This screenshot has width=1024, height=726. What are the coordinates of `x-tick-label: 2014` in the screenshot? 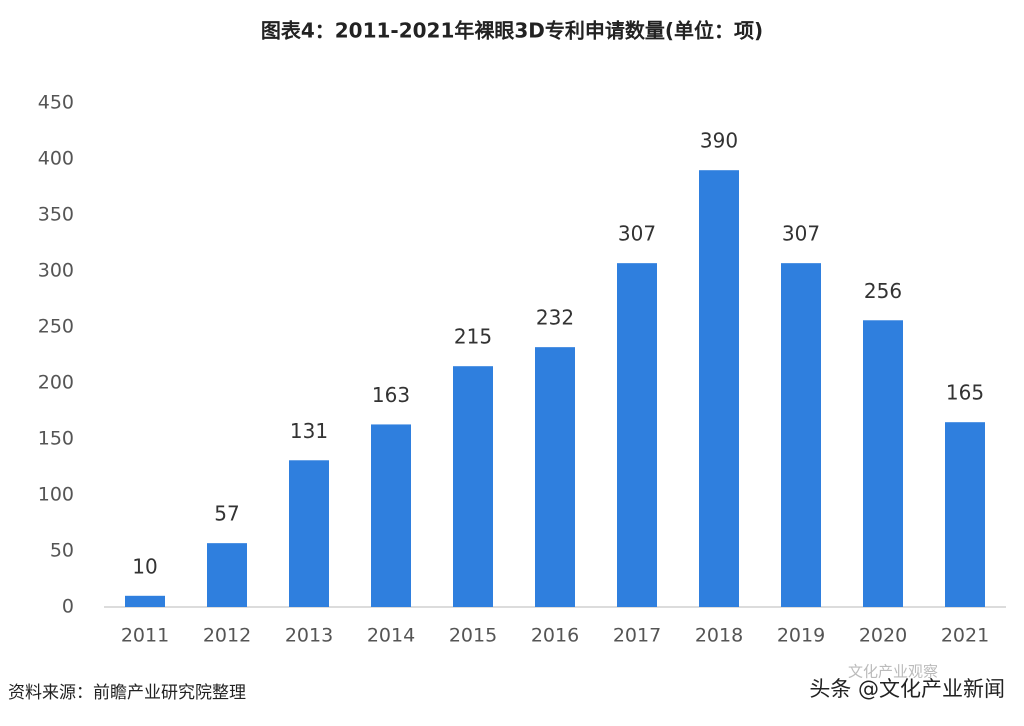 It's located at (391, 636).